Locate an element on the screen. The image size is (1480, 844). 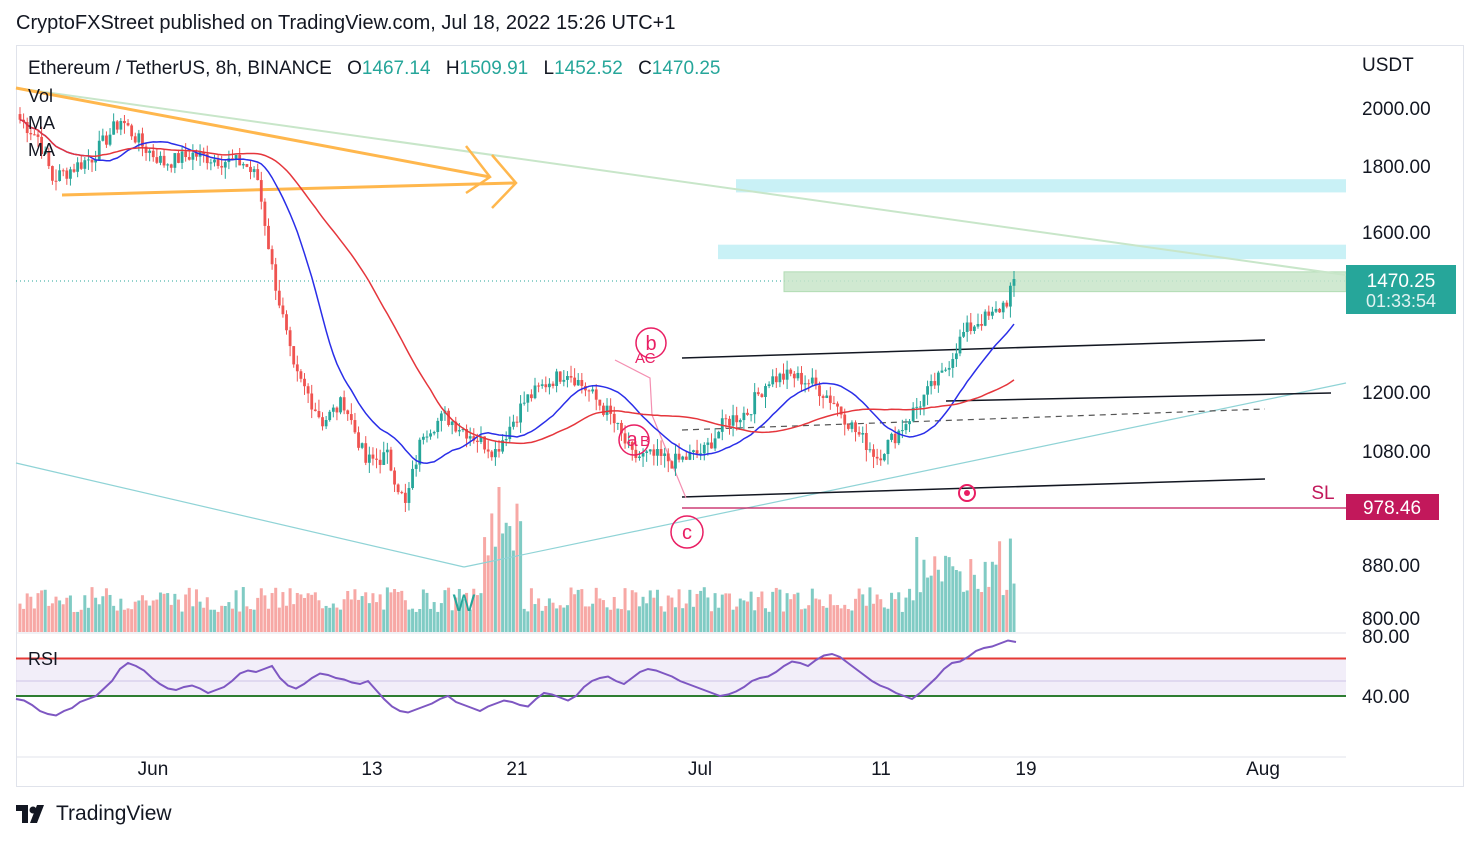
tradingview-logo: TradingView is located at coordinates (94, 814).